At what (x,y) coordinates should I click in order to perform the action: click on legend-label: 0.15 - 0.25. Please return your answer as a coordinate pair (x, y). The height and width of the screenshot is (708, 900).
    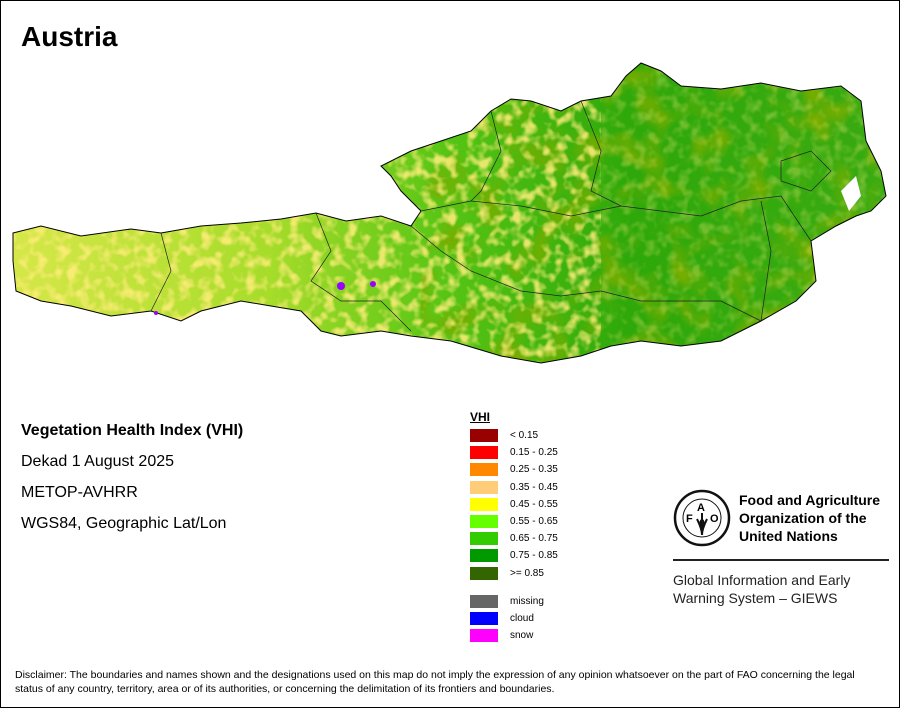
    Looking at the image, I should click on (534, 453).